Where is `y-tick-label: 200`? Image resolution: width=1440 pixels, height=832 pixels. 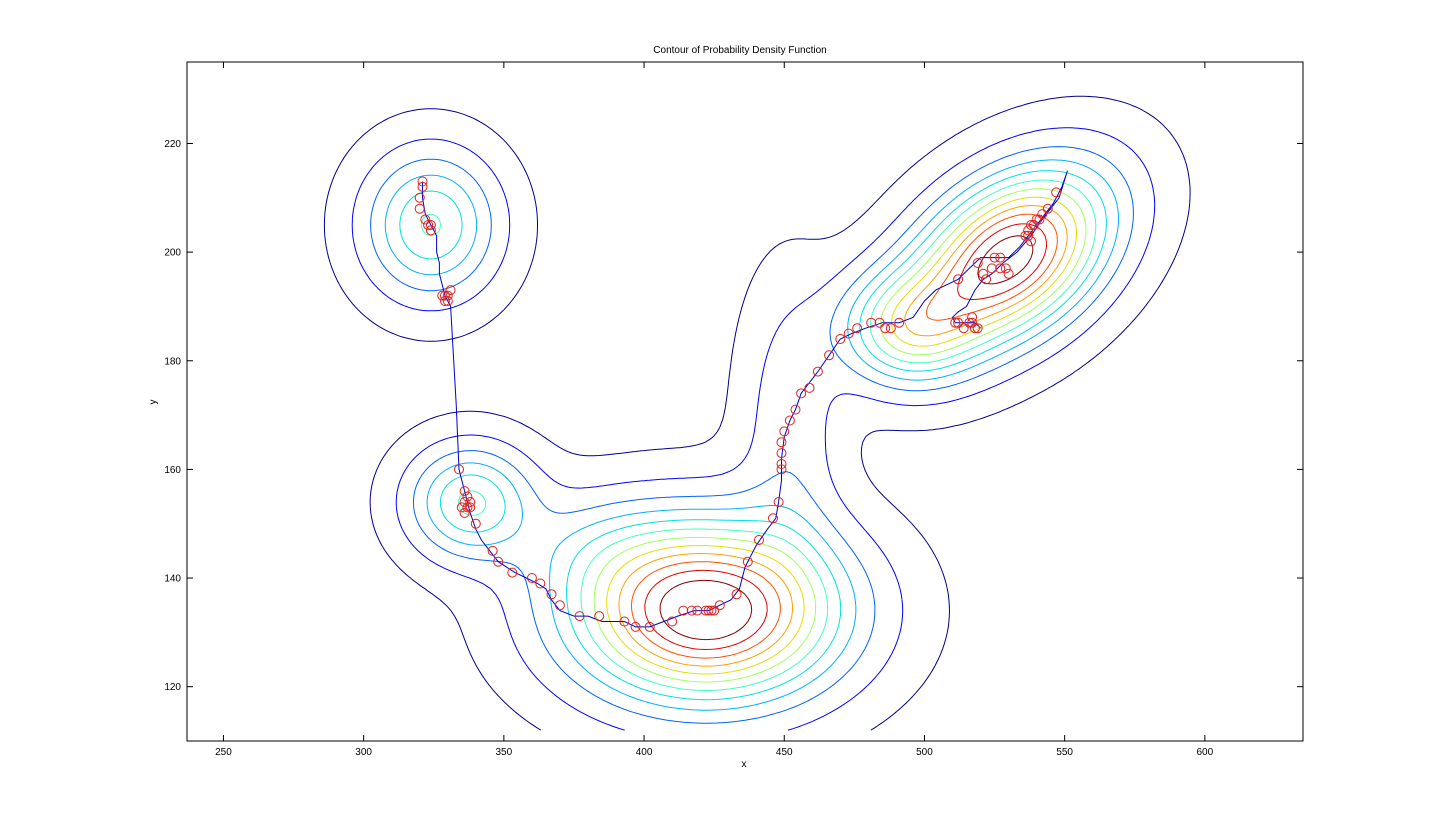 y-tick-label: 200 is located at coordinates (172, 253).